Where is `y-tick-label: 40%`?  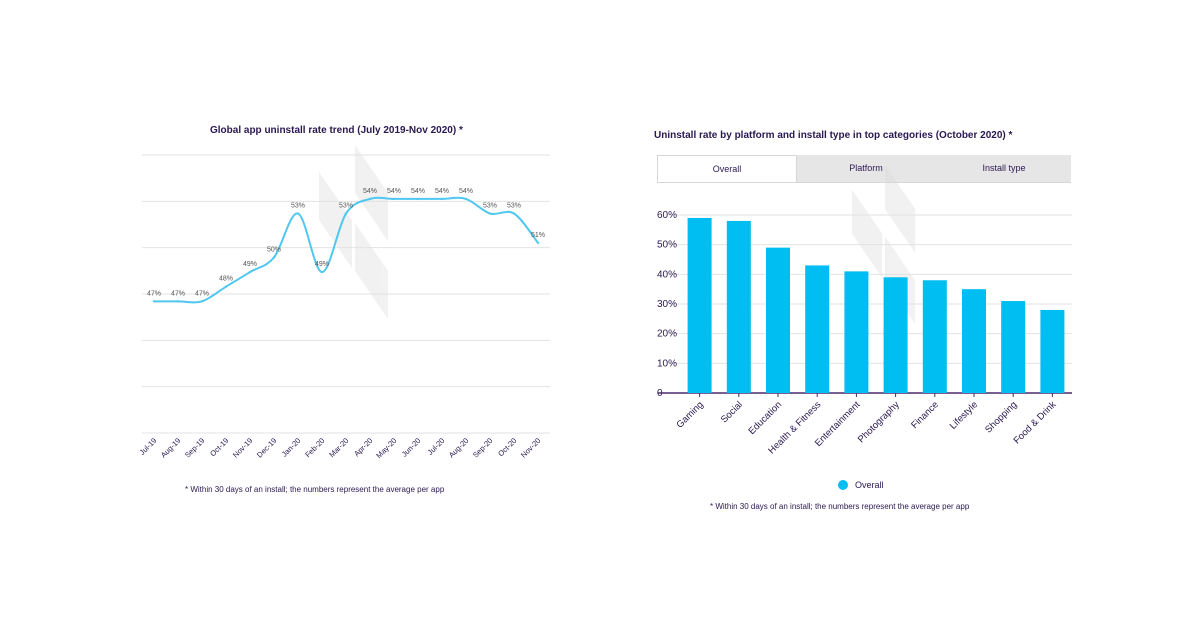 y-tick-label: 40% is located at coordinates (667, 274).